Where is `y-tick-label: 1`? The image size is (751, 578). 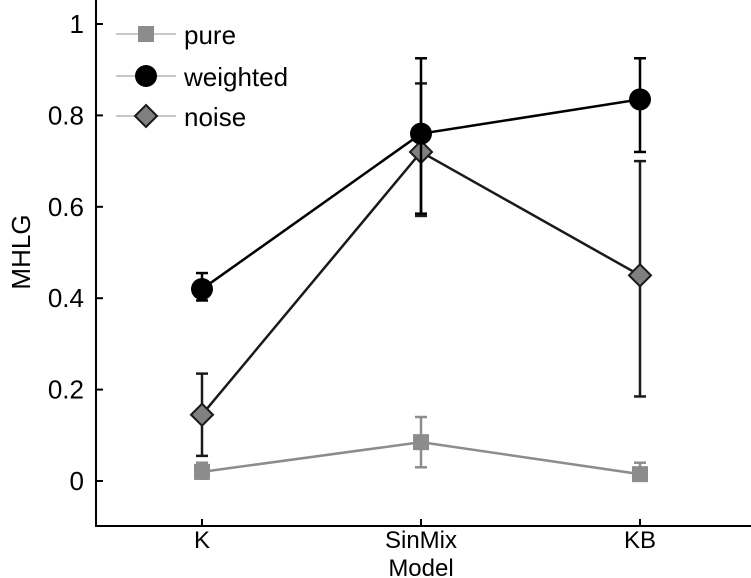 y-tick-label: 1 is located at coordinates (77, 24).